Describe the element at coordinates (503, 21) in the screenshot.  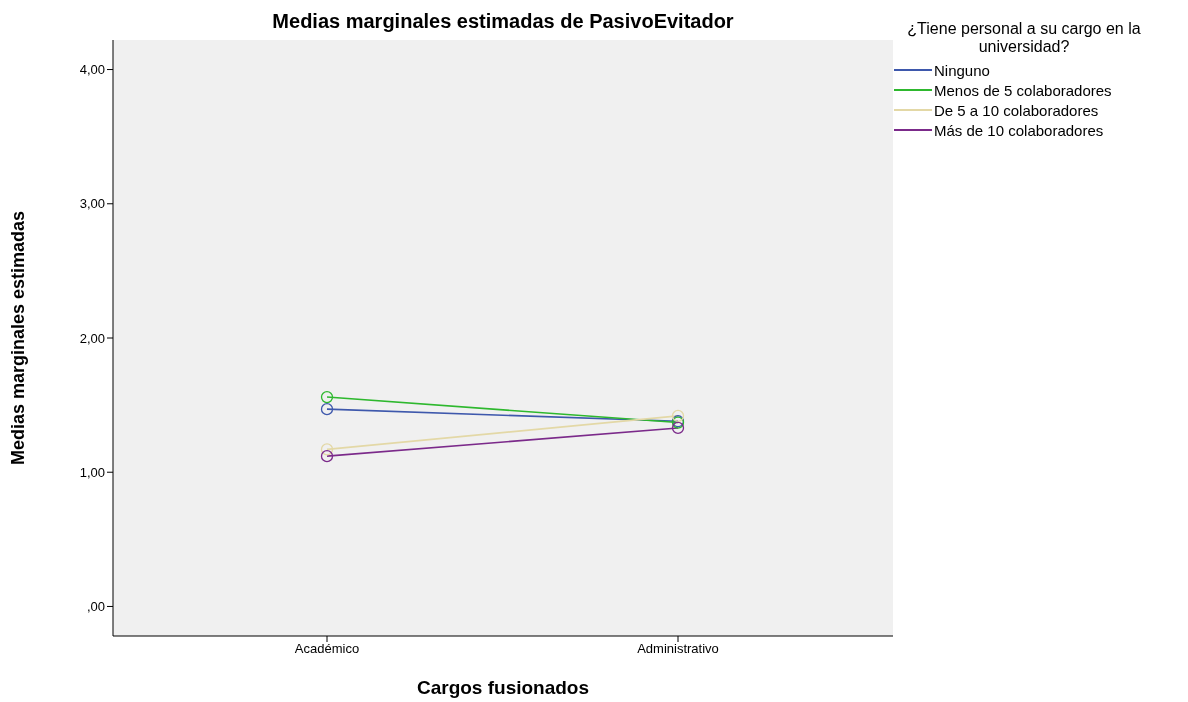
I see `chart-title: Medias marginales estimadas de PasivoEvitador` at that location.